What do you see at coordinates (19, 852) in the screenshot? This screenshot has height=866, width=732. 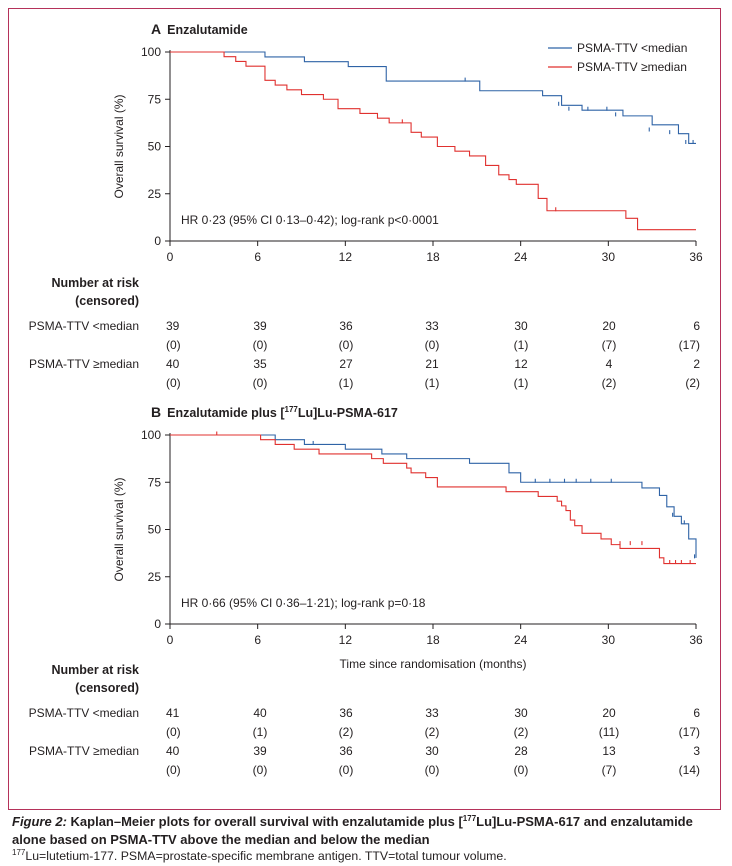 I see `caption-note-sup: 177` at bounding box center [19, 852].